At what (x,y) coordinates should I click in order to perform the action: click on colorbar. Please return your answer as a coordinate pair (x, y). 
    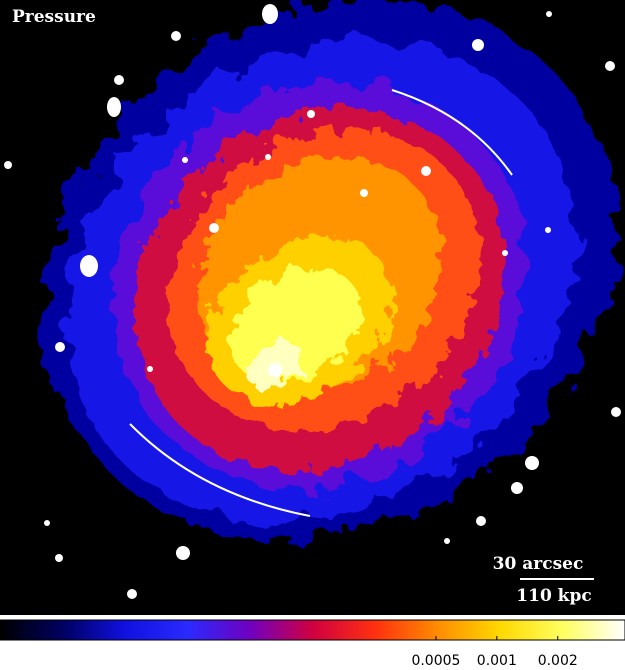
    Looking at the image, I should click on (312, 630).